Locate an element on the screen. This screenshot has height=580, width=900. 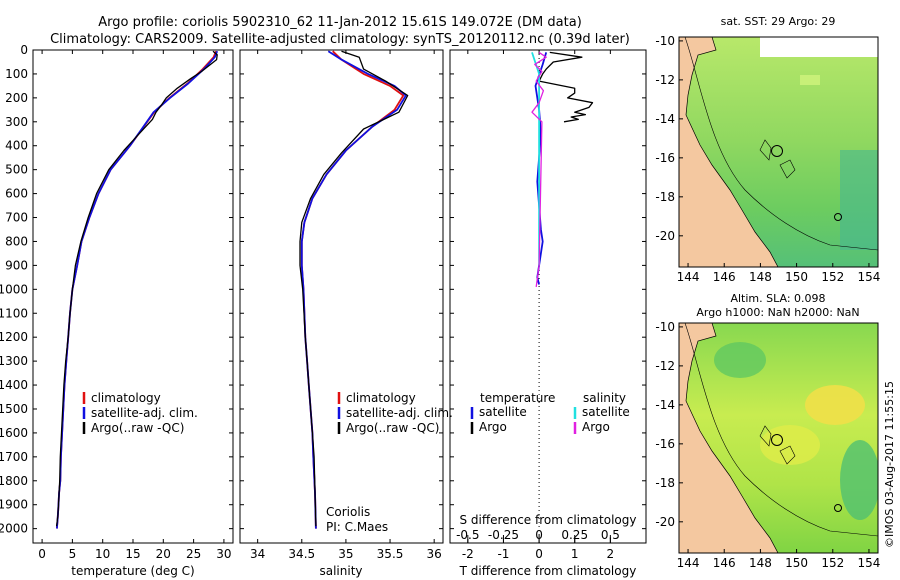
x-tick-label: 10 is located at coordinates (102, 554).